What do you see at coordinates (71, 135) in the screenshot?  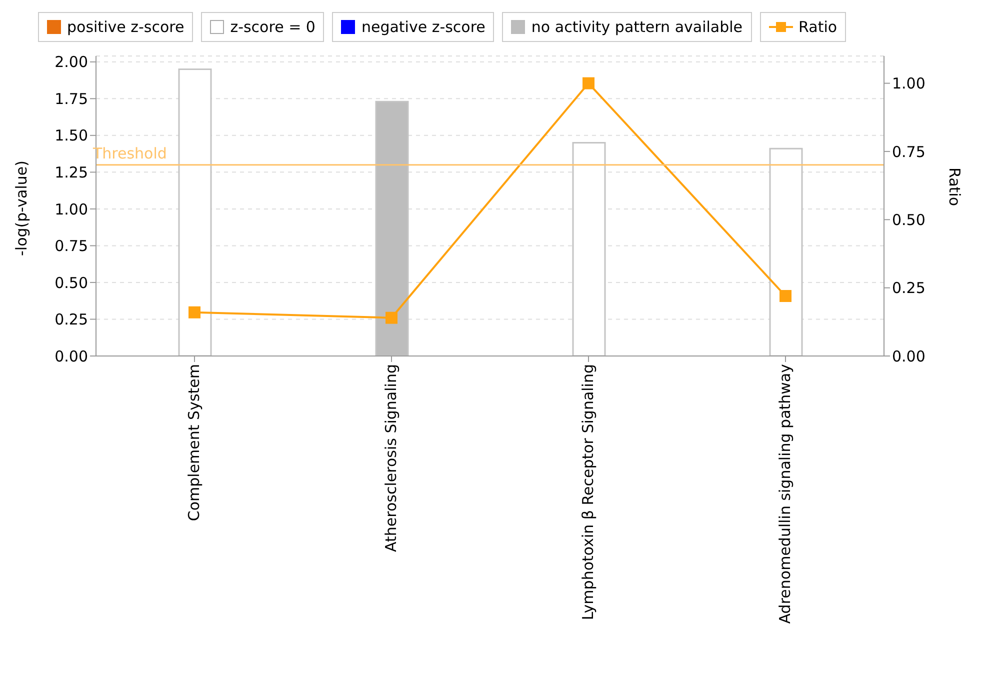 I see `y-tick-label: 1.50` at bounding box center [71, 135].